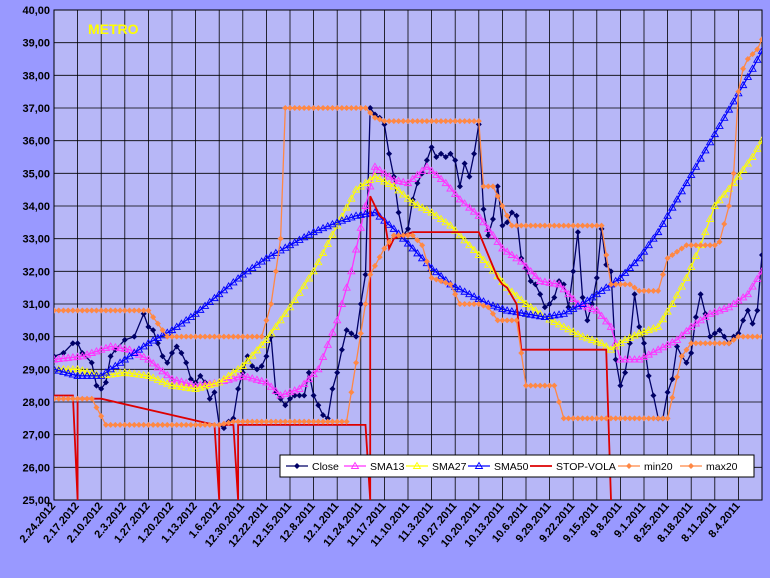 The image size is (770, 578). What do you see at coordinates (36, 370) in the screenshot?
I see `y-tick-label: 29,00` at bounding box center [36, 370].